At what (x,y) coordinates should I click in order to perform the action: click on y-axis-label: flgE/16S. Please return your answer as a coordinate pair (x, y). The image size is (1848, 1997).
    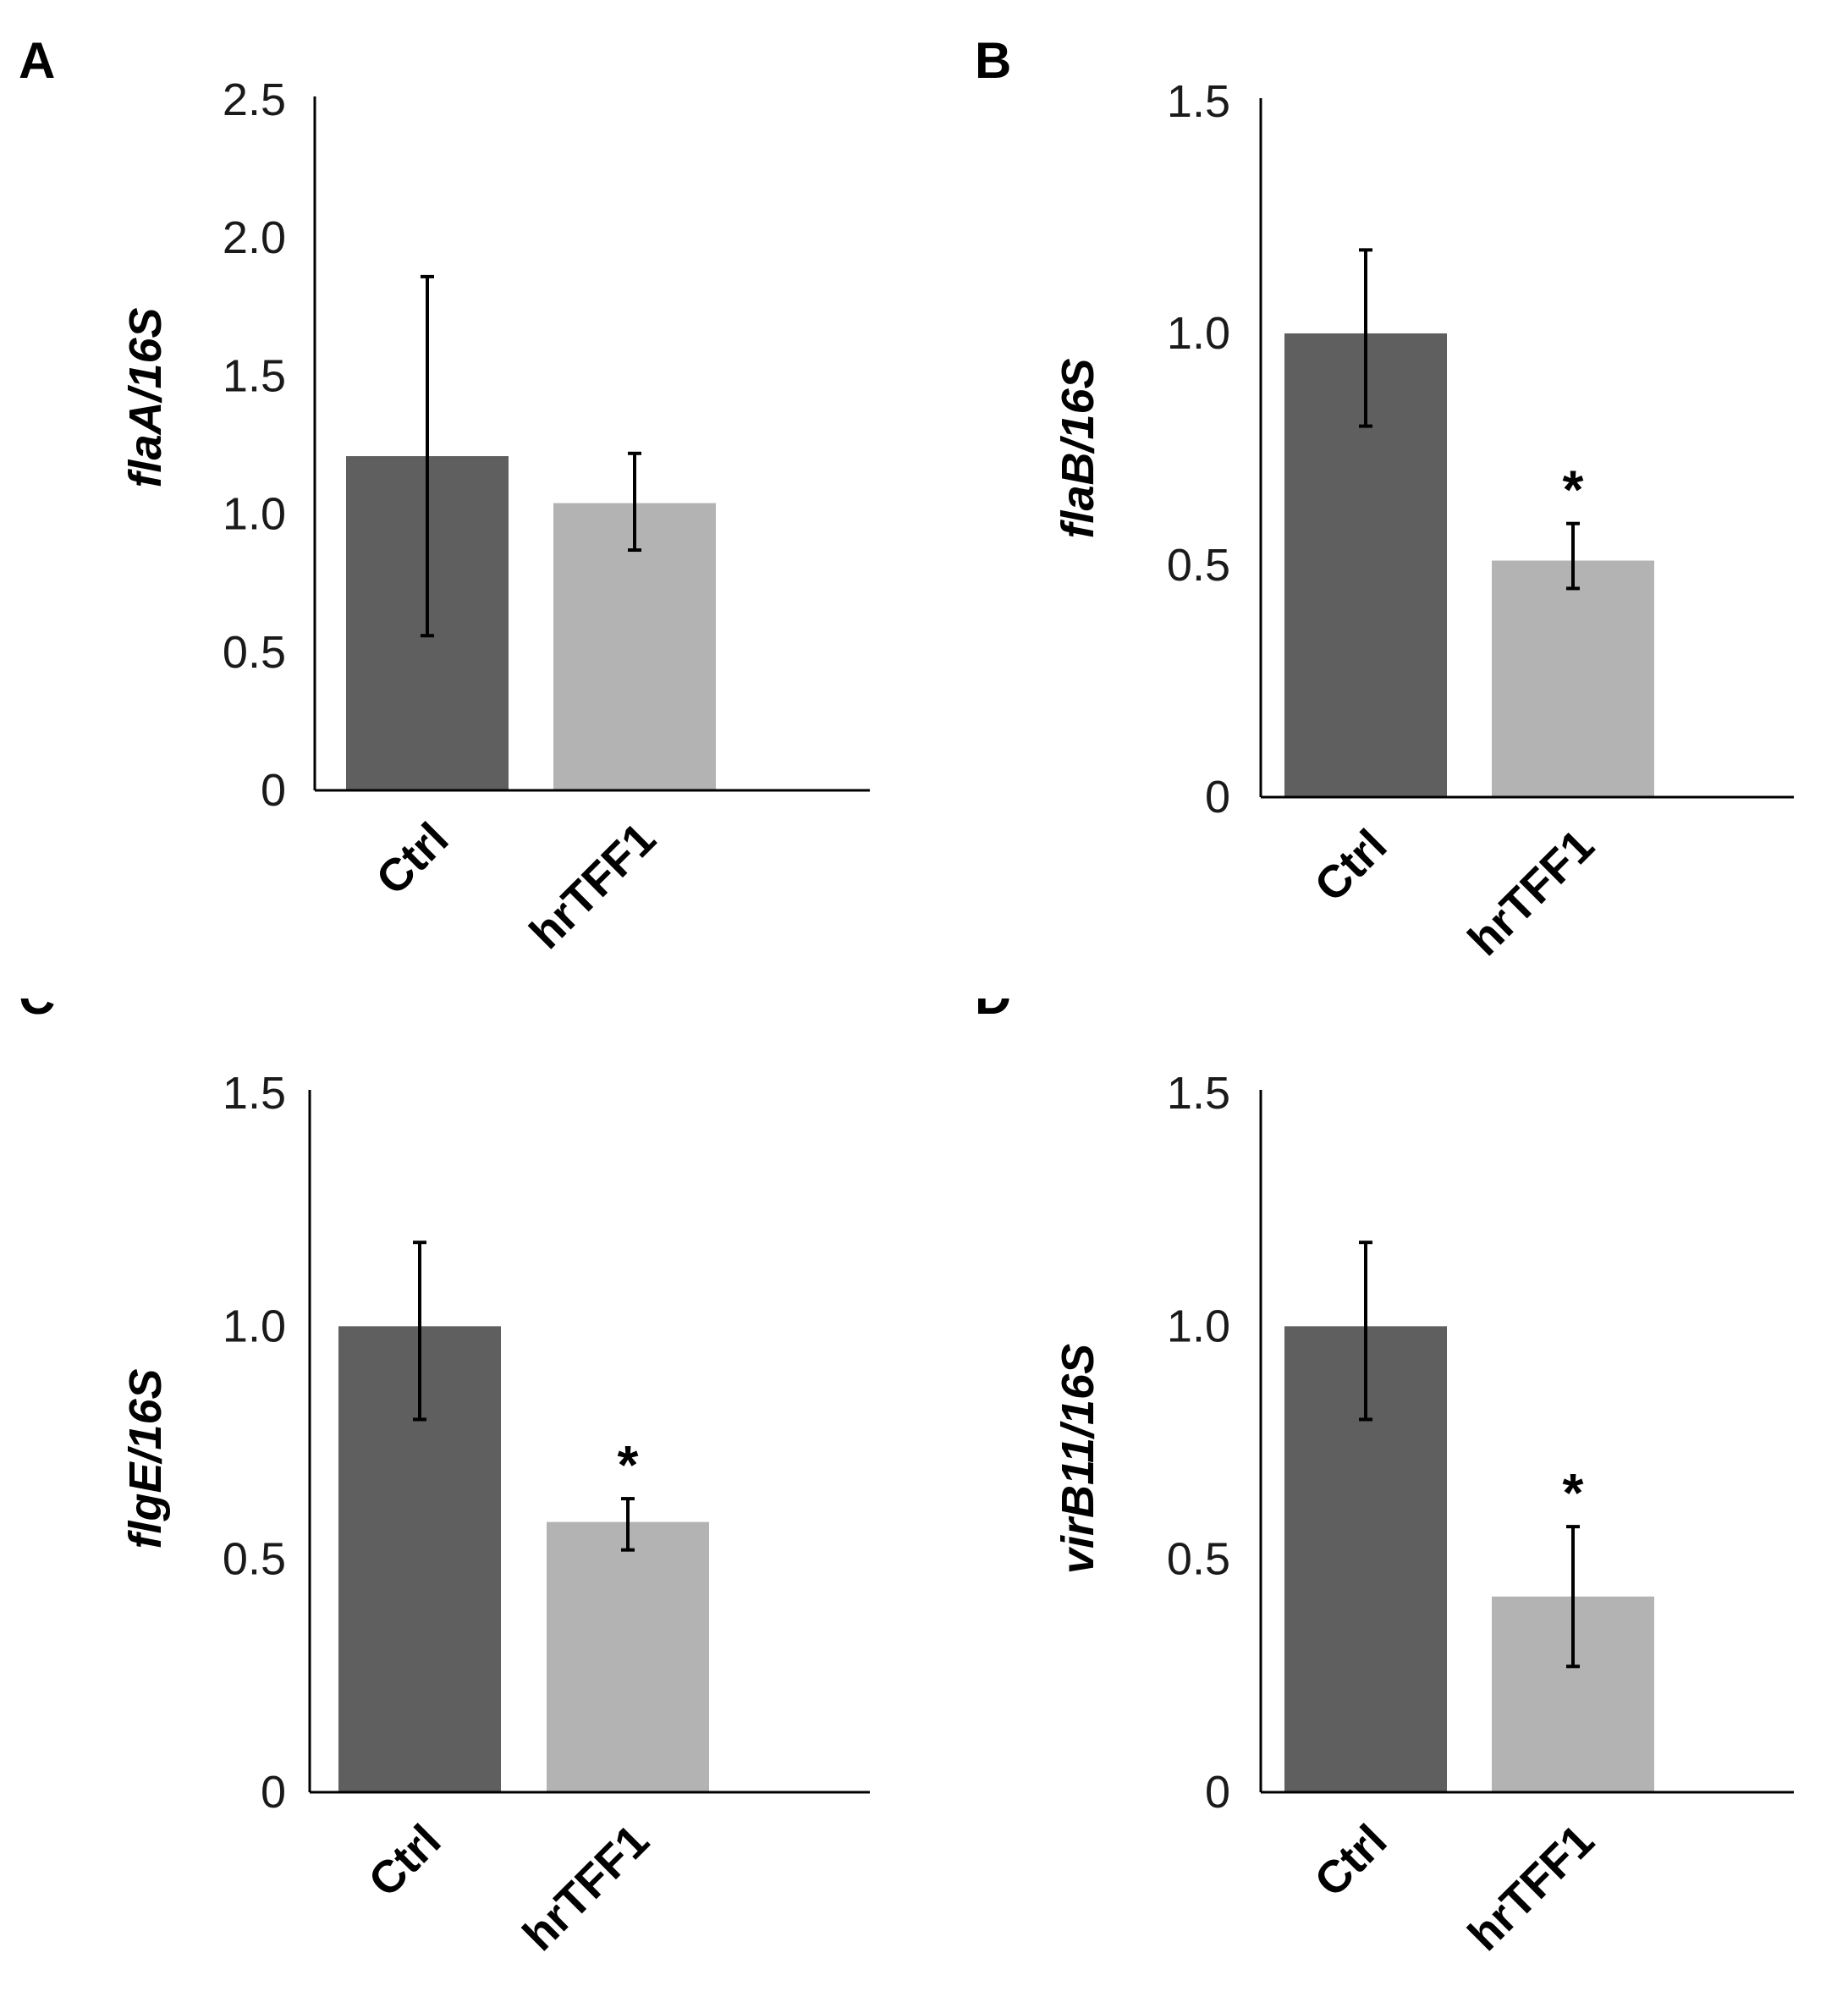
    Looking at the image, I should click on (145, 1458).